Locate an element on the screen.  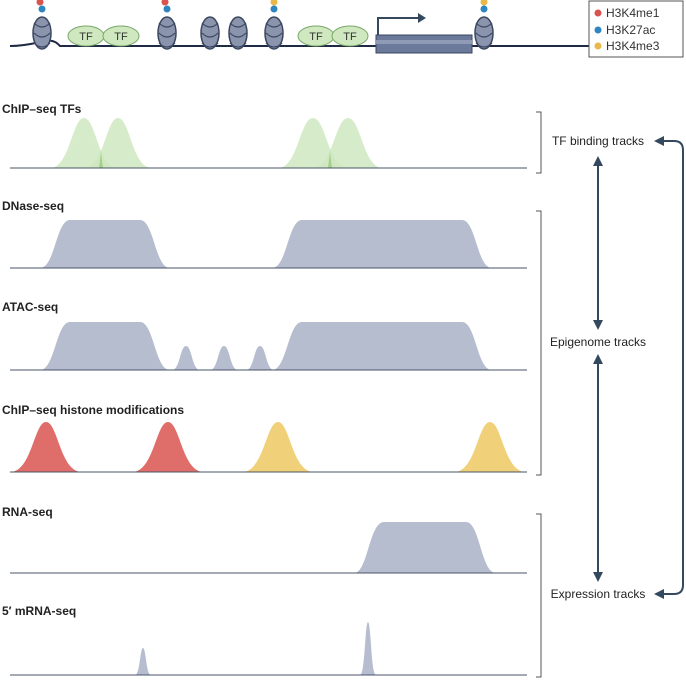
bracket-expression is located at coordinates (539, 595).